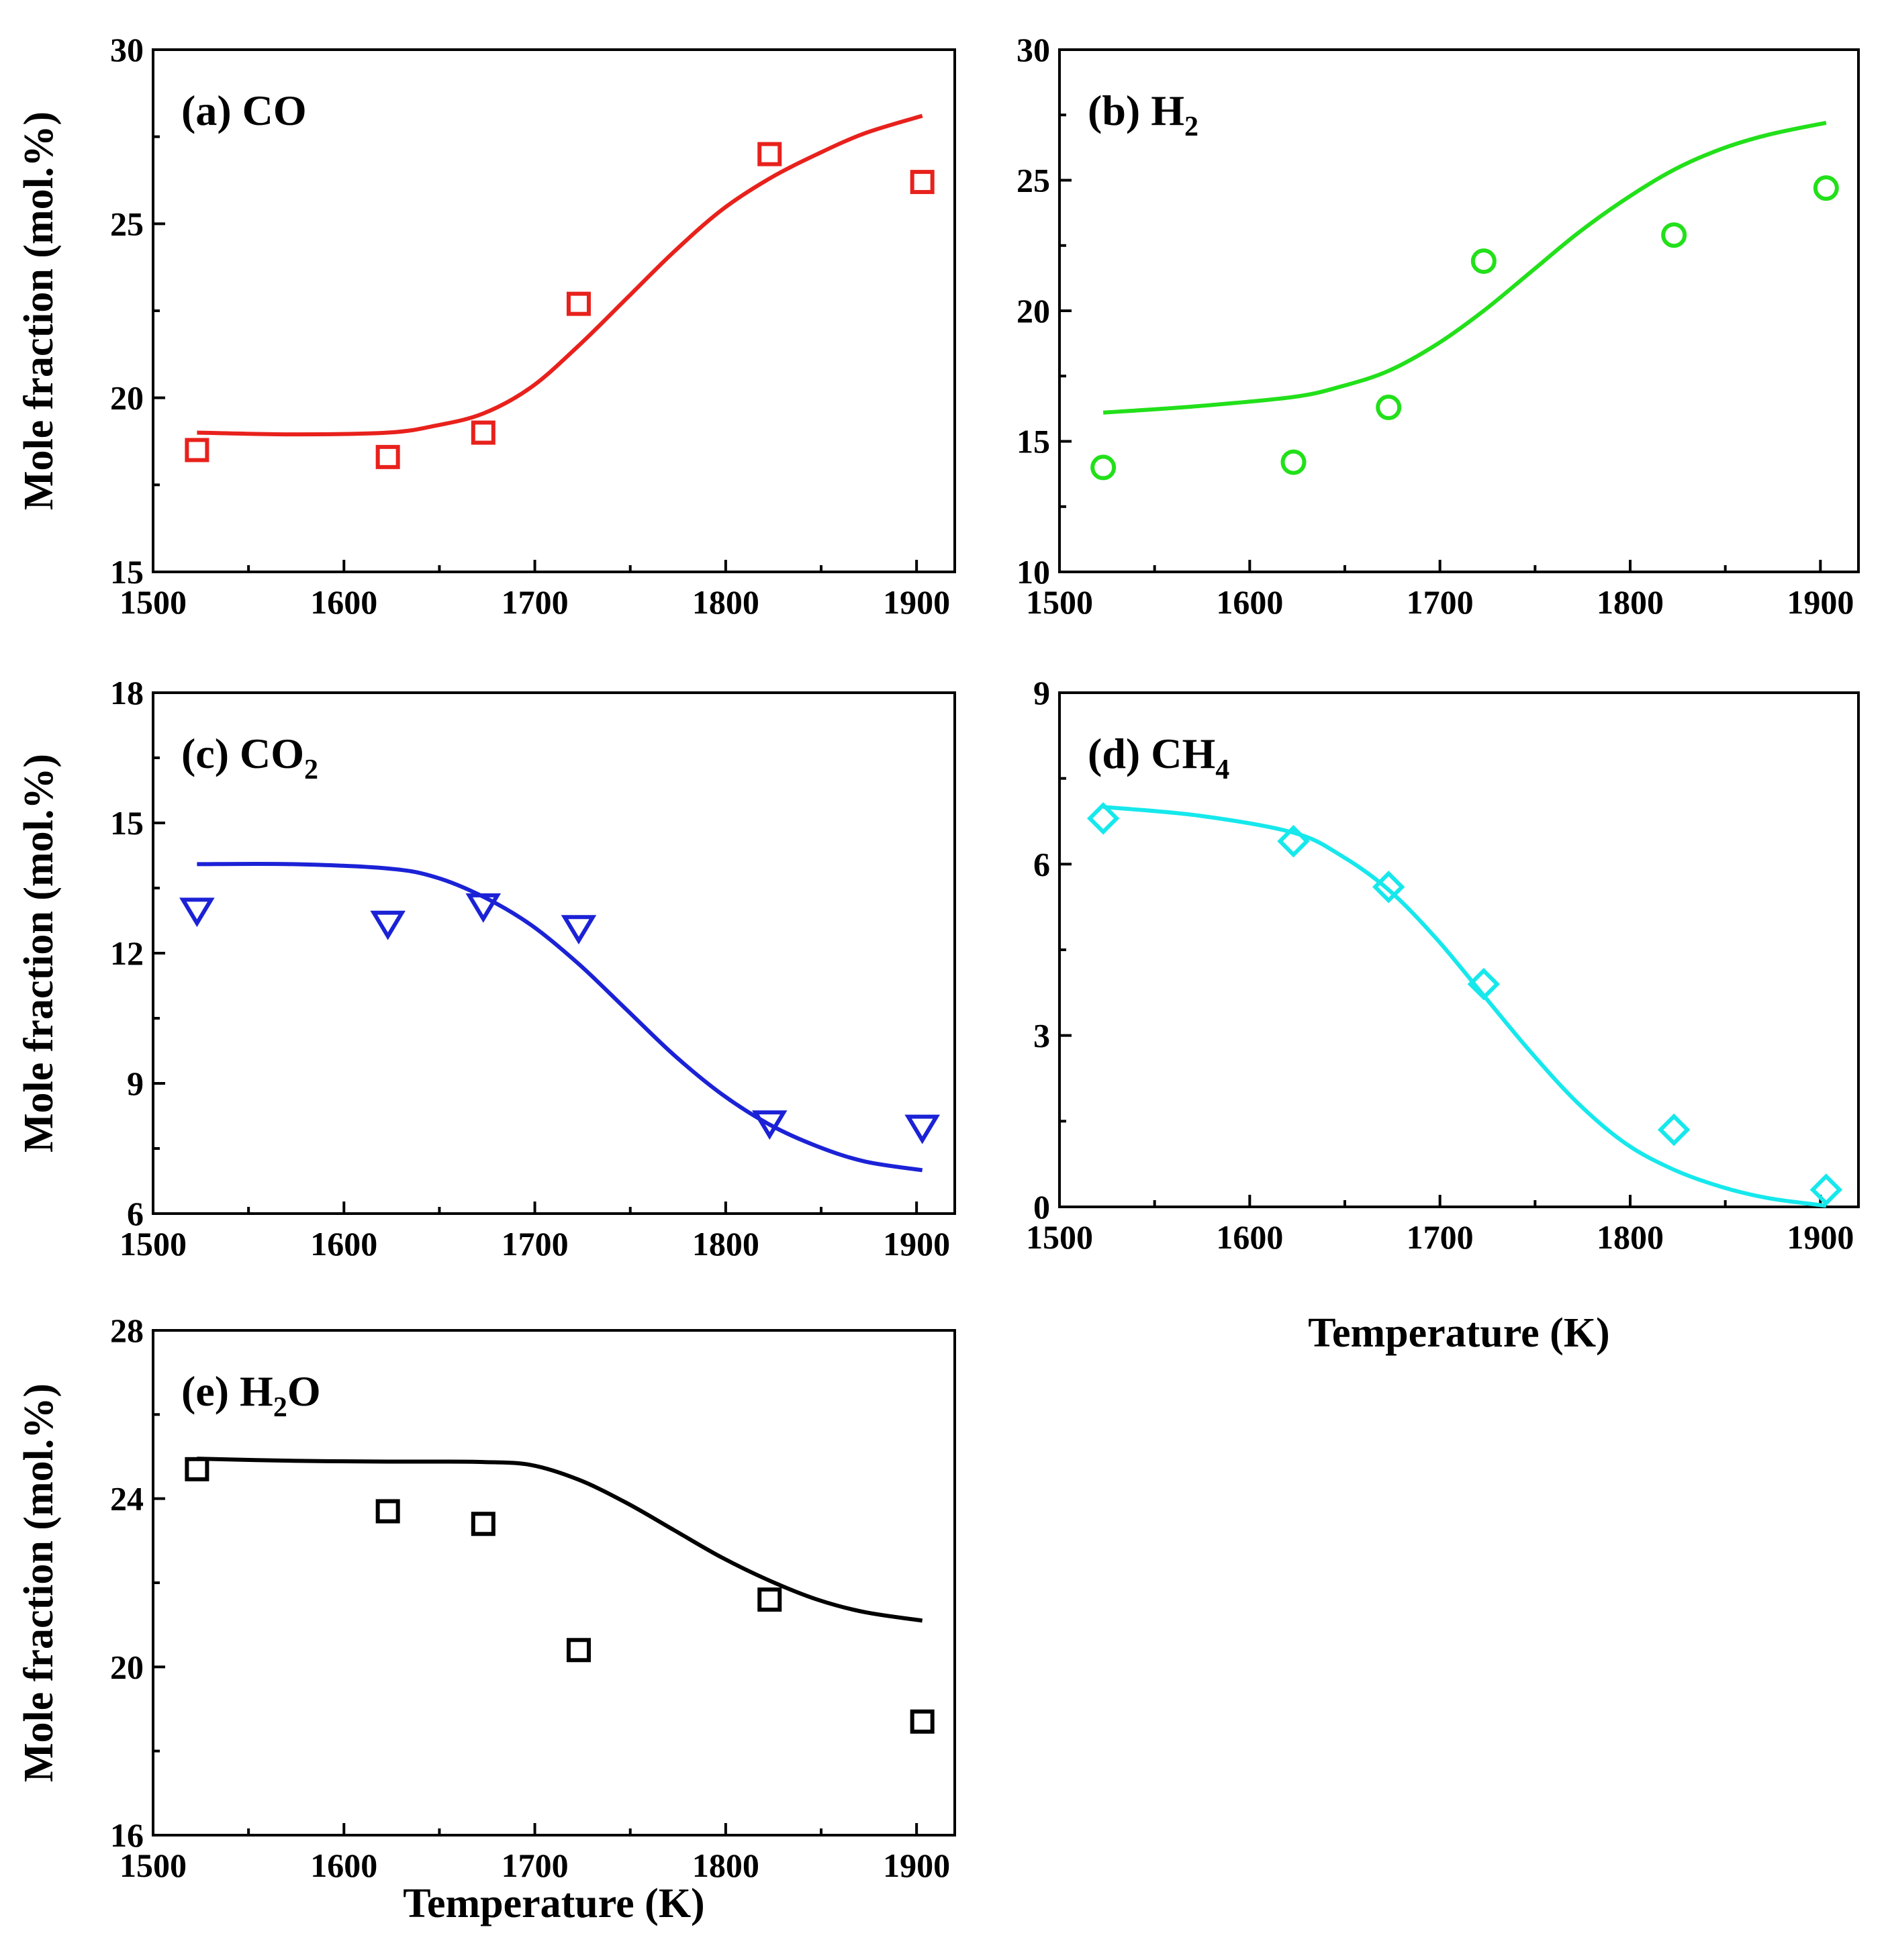 The width and height of the screenshot is (1888, 1960). I want to click on panel-title-main: (b) H, so click(1136, 110).